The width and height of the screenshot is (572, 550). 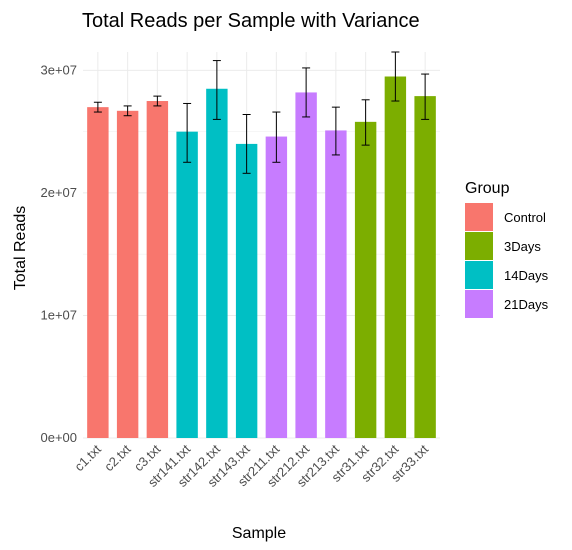 I want to click on y-tick-label: 3e+07, so click(x=58, y=69).